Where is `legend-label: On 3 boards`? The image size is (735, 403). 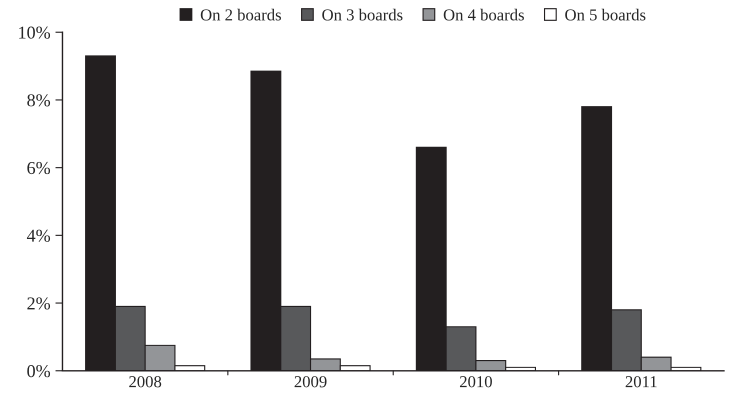
legend-label: On 3 boards is located at coordinates (362, 14).